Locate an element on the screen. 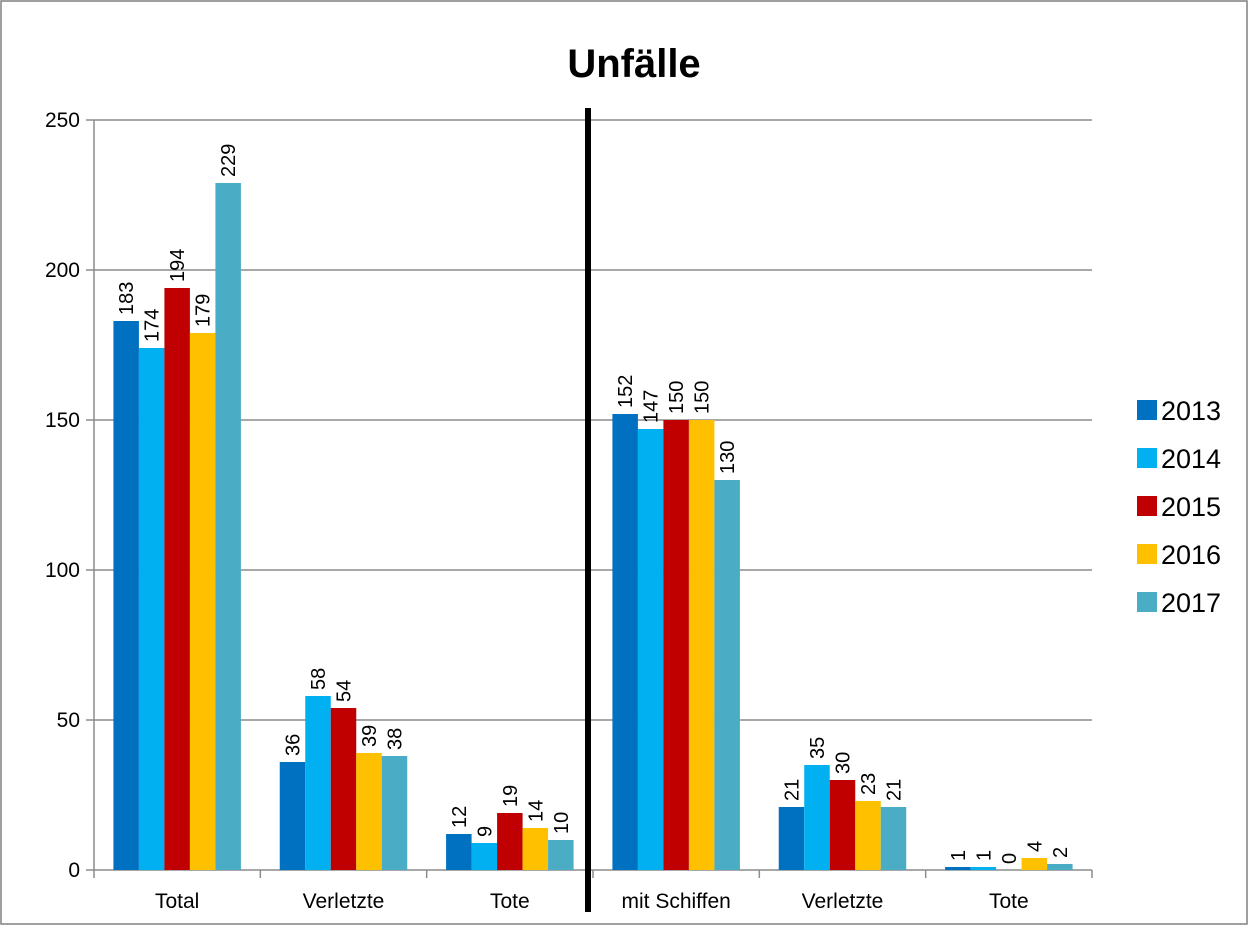 The image size is (1248, 930). data-label: 23 is located at coordinates (869, 784).